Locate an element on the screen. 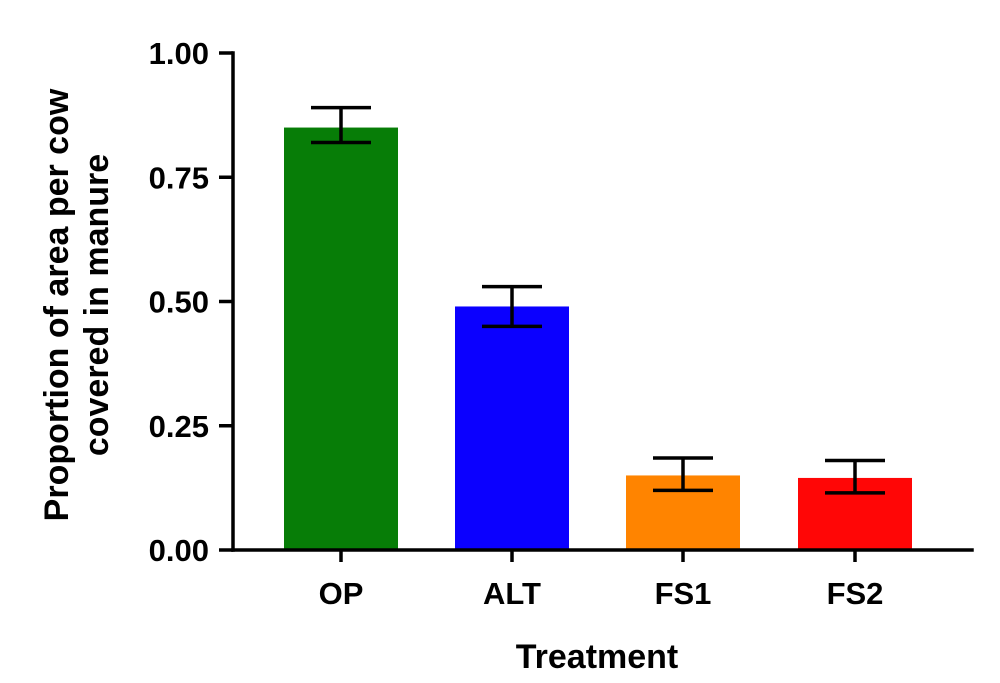 The image size is (1000, 683). x-tick-label: ALT is located at coordinates (512, 593).